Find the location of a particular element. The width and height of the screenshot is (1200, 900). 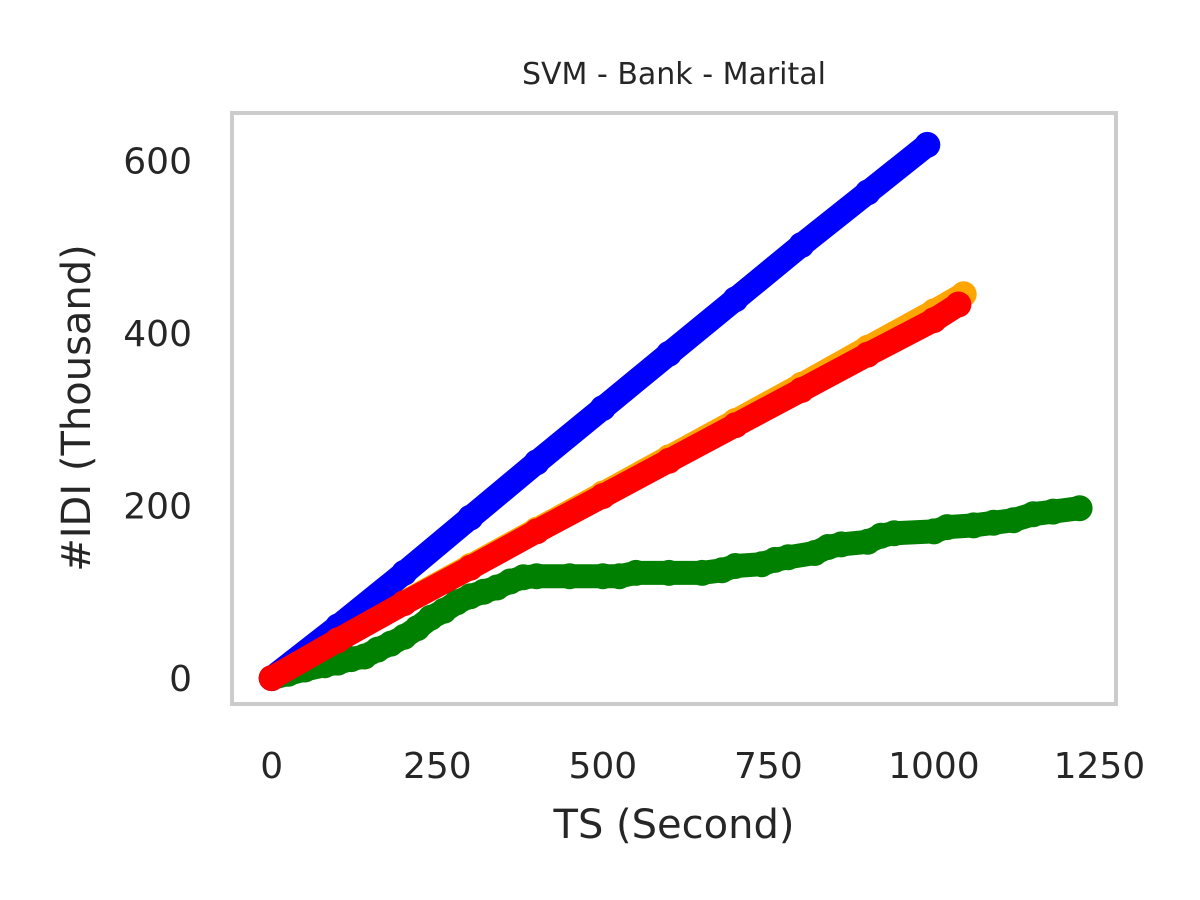

x-tick-label: 500 is located at coordinates (602, 766).